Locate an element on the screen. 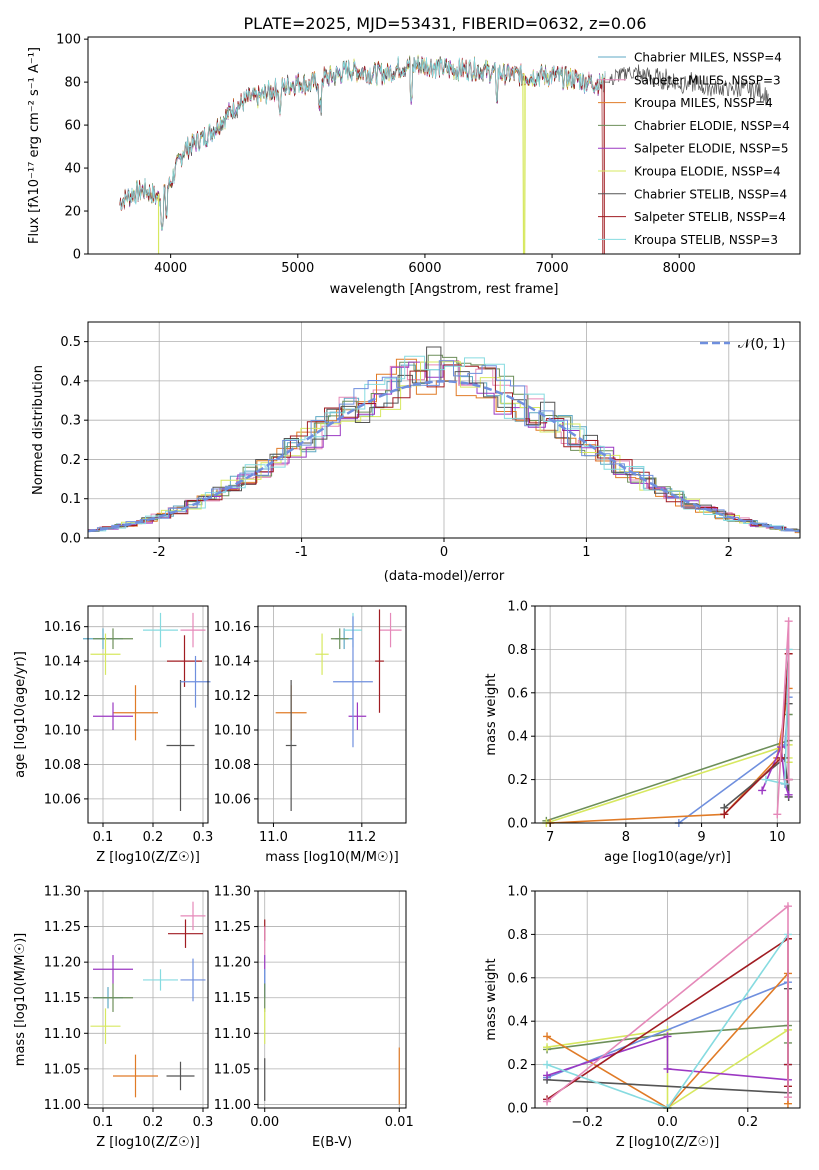 Image resolution: width=819 pixels, height=1170 pixels. x-axis-label: age [log10(age/yr)] is located at coordinates (667, 857).